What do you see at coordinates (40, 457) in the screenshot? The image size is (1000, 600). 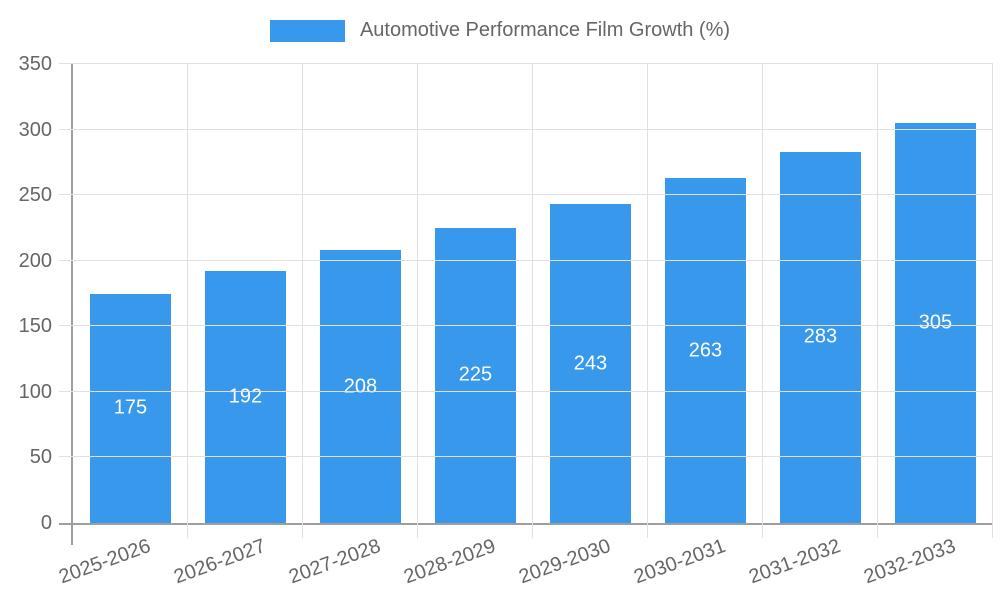 I see `y-tick-label-50: 50` at bounding box center [40, 457].